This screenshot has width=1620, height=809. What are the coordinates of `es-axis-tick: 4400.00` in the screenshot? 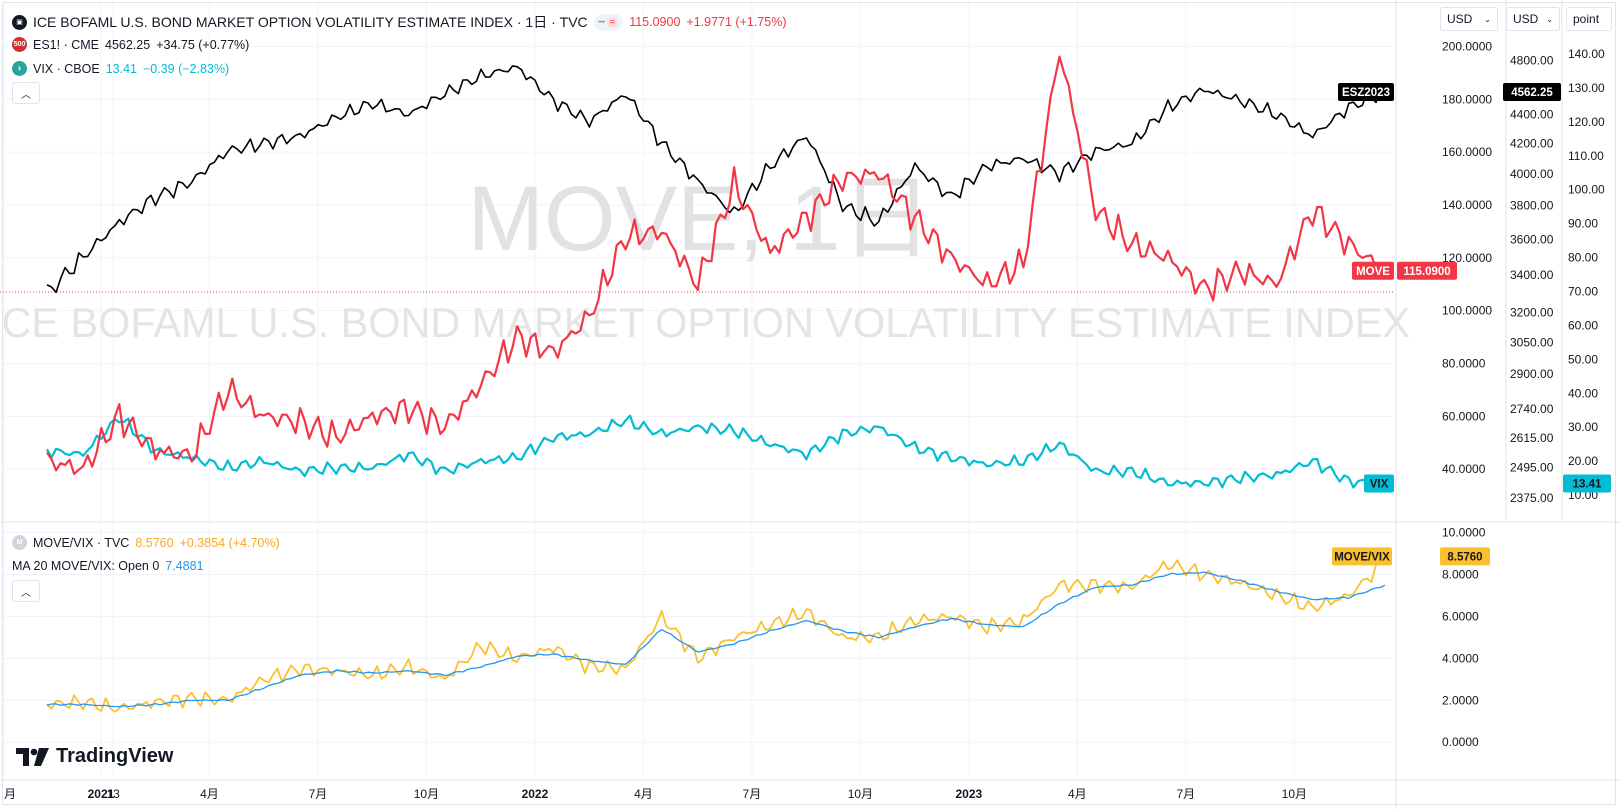 It's located at (1532, 115).